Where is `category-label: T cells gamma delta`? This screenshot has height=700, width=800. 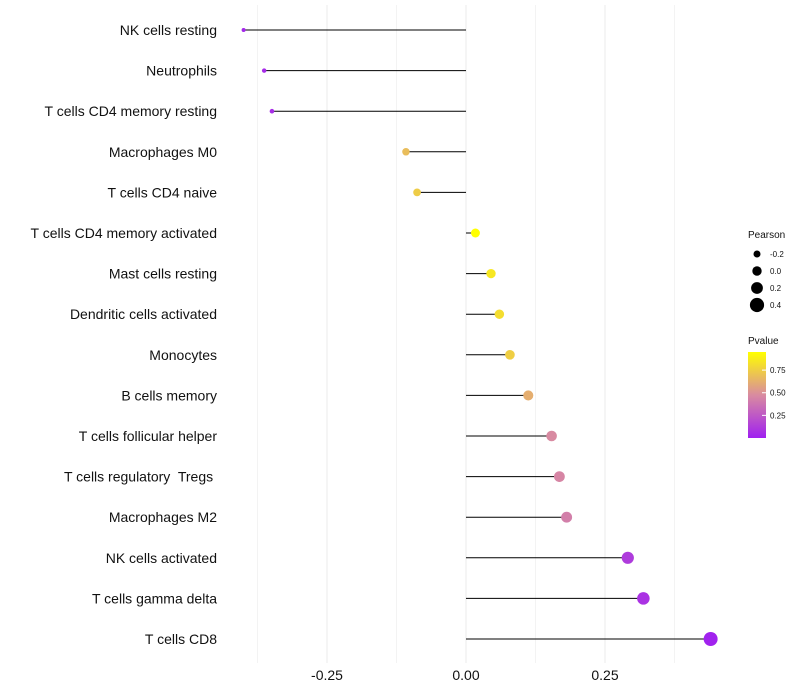
category-label: T cells gamma delta is located at coordinates (154, 598).